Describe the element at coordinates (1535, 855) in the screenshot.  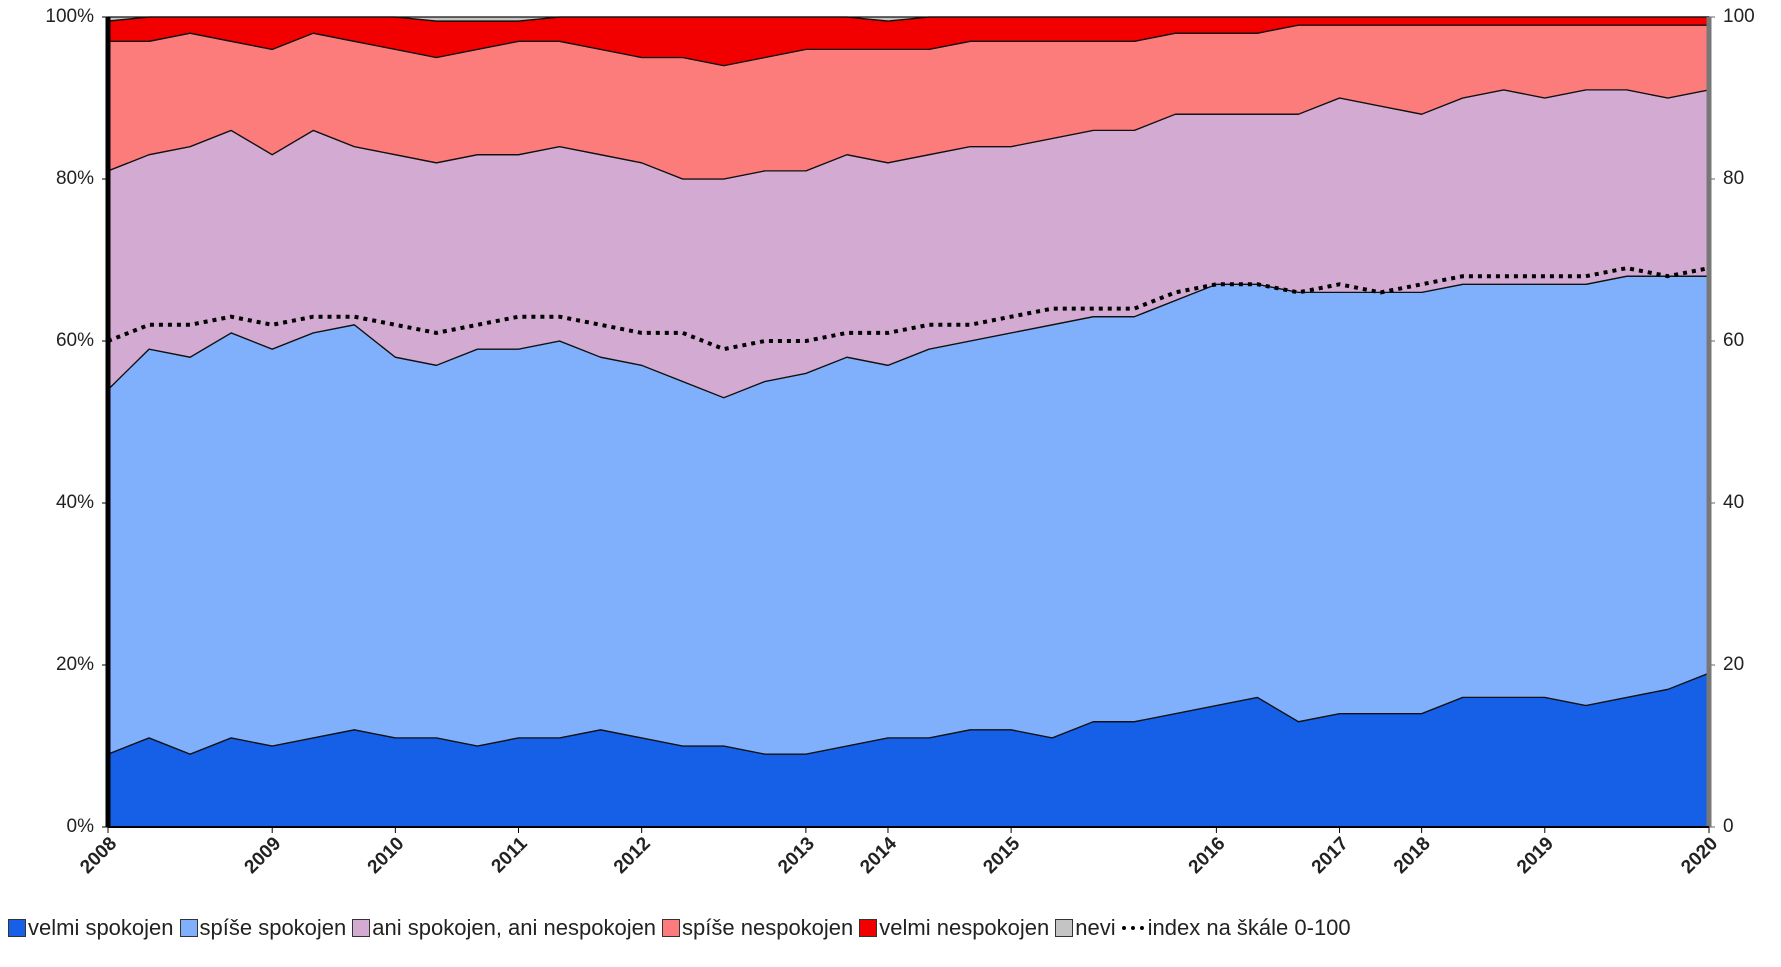
I see `x-tick-label: 2019` at that location.